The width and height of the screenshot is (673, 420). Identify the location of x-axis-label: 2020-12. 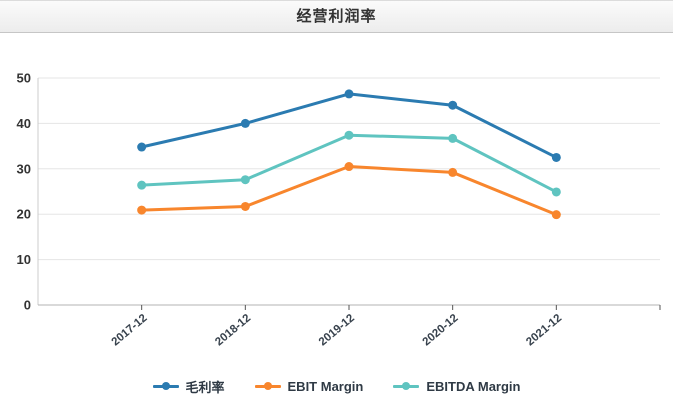
(441, 330).